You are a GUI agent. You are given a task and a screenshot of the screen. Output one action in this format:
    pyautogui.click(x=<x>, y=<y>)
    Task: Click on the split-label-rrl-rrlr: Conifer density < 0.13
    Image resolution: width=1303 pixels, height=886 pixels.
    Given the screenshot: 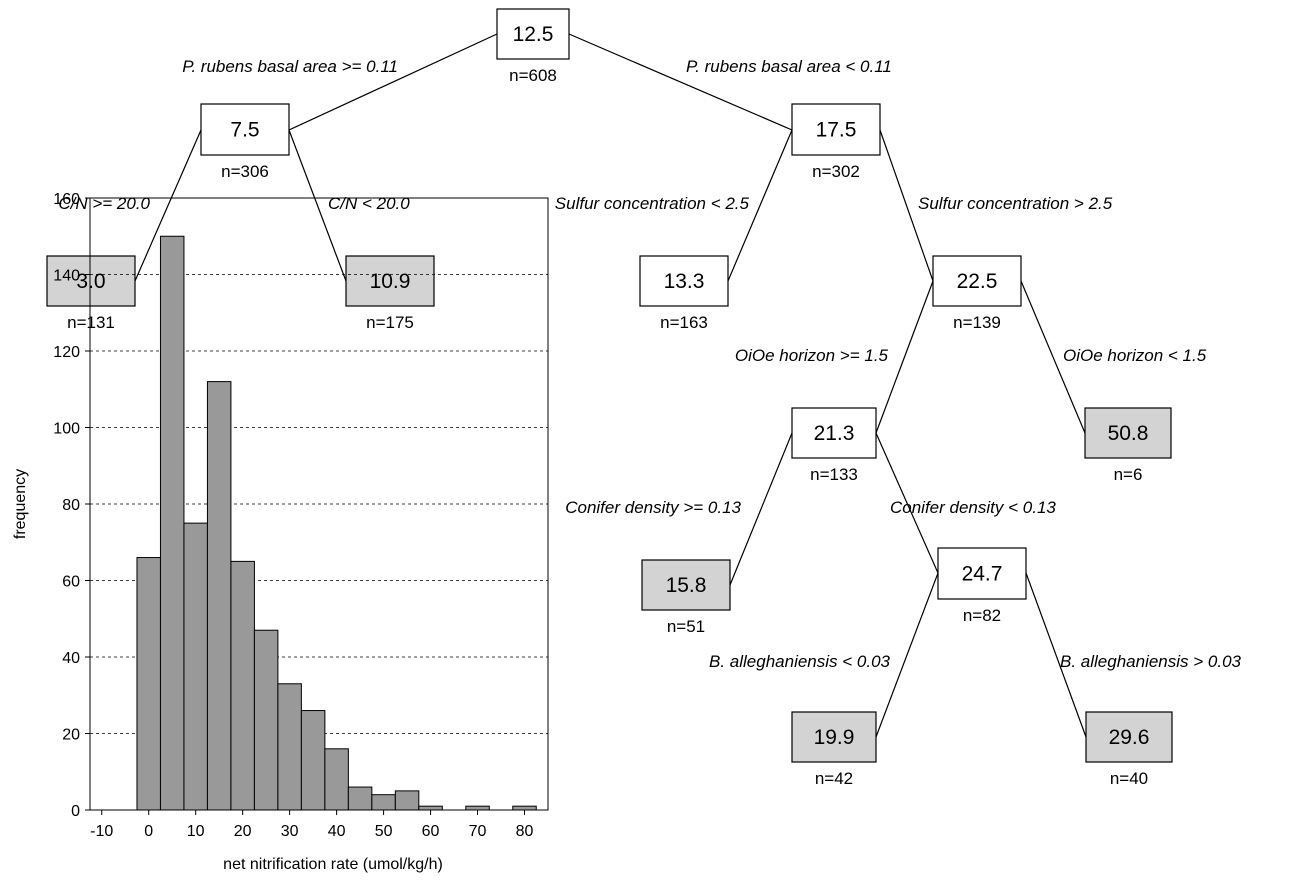 What is the action you would take?
    pyautogui.click(x=973, y=507)
    